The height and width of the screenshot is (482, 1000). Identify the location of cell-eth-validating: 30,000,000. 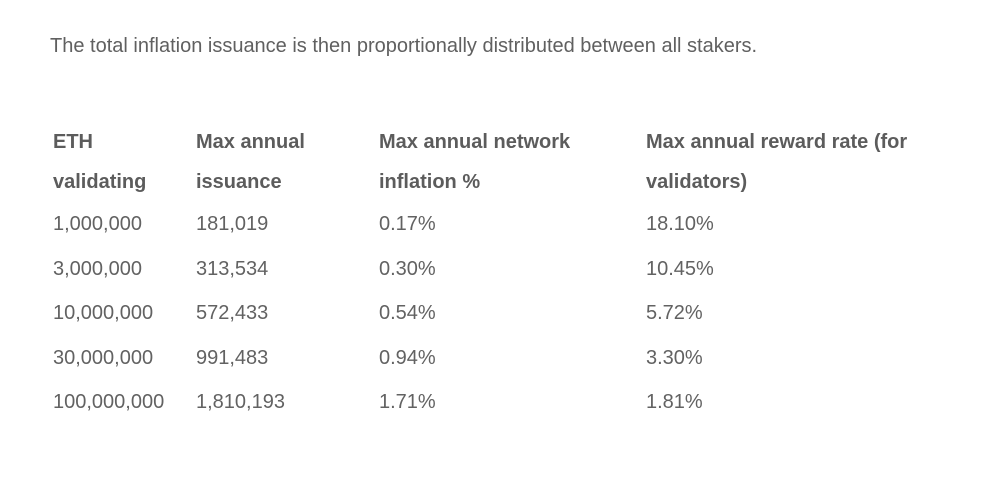
(103, 357).